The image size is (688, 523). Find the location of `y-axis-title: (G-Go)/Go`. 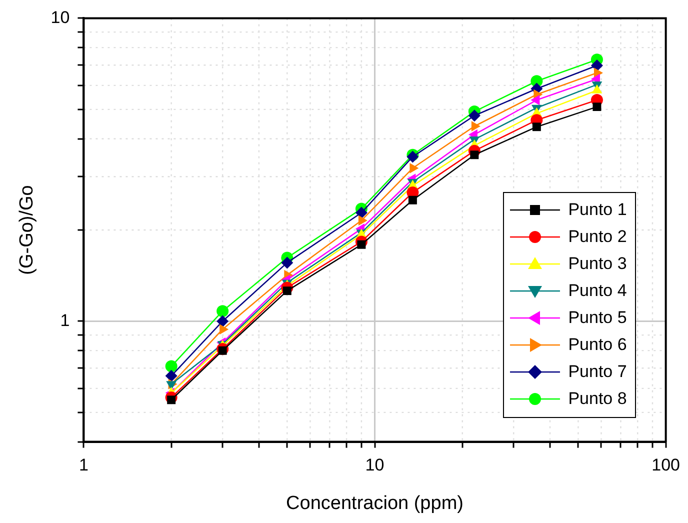

y-axis-title: (G-Go)/Go is located at coordinates (27, 230).